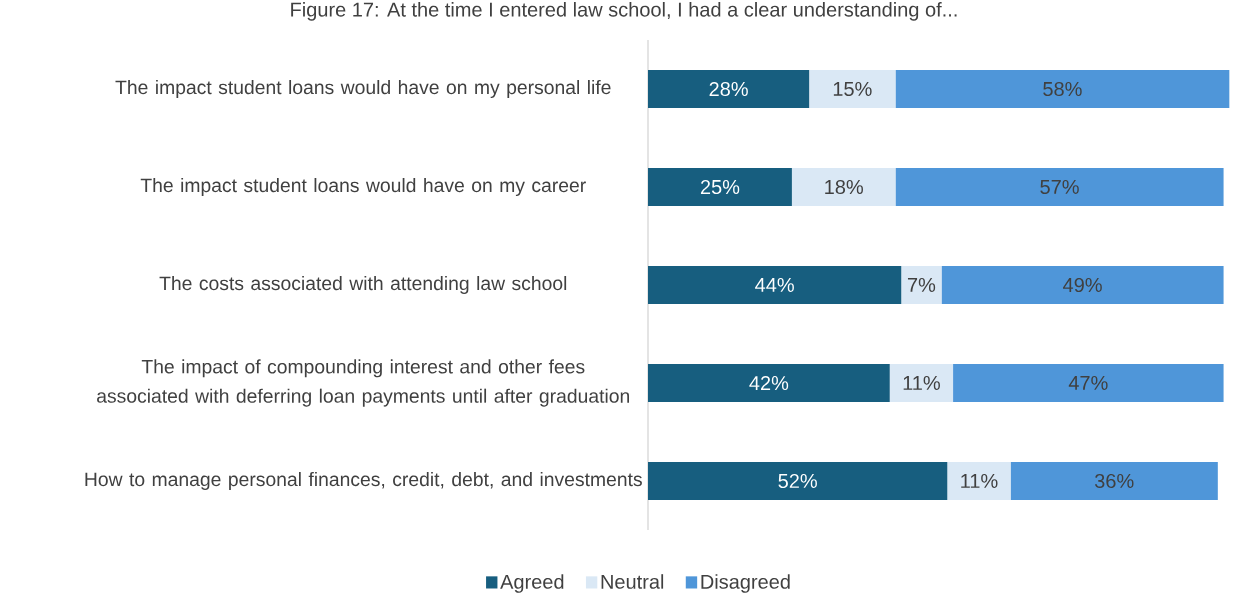 The height and width of the screenshot is (613, 1248). I want to click on data-label: 57%, so click(1059, 187).